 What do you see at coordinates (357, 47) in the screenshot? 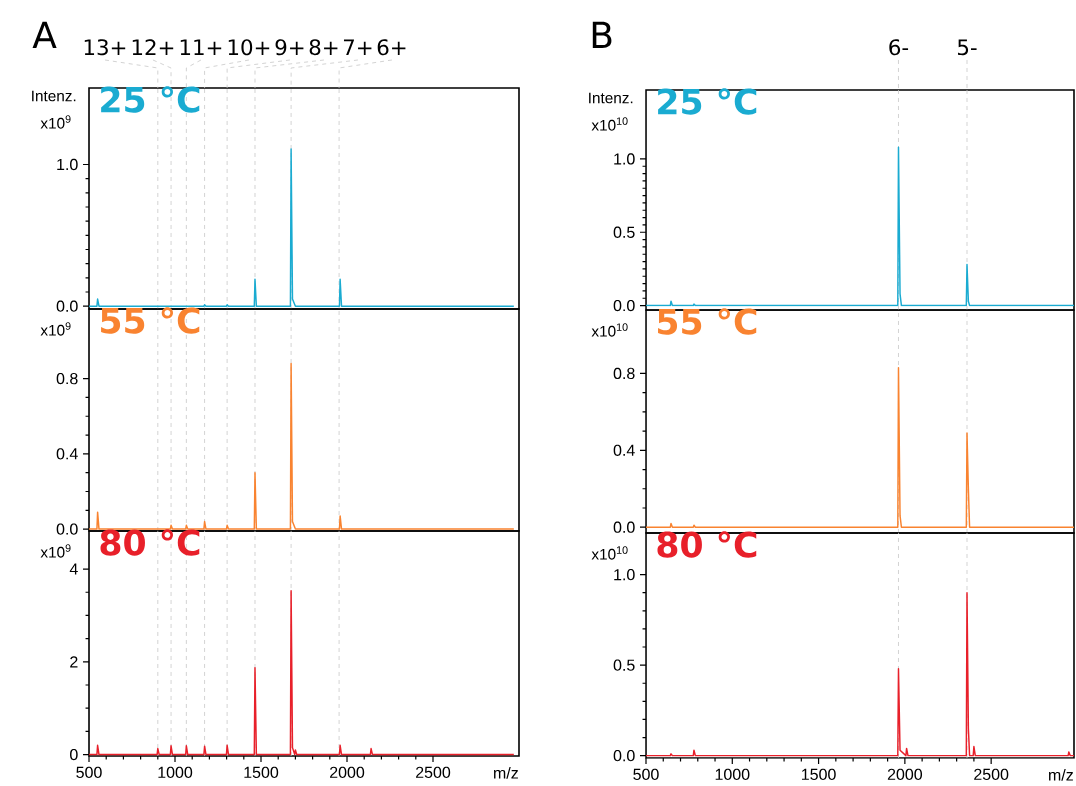
I see `annotation: 7+` at bounding box center [357, 47].